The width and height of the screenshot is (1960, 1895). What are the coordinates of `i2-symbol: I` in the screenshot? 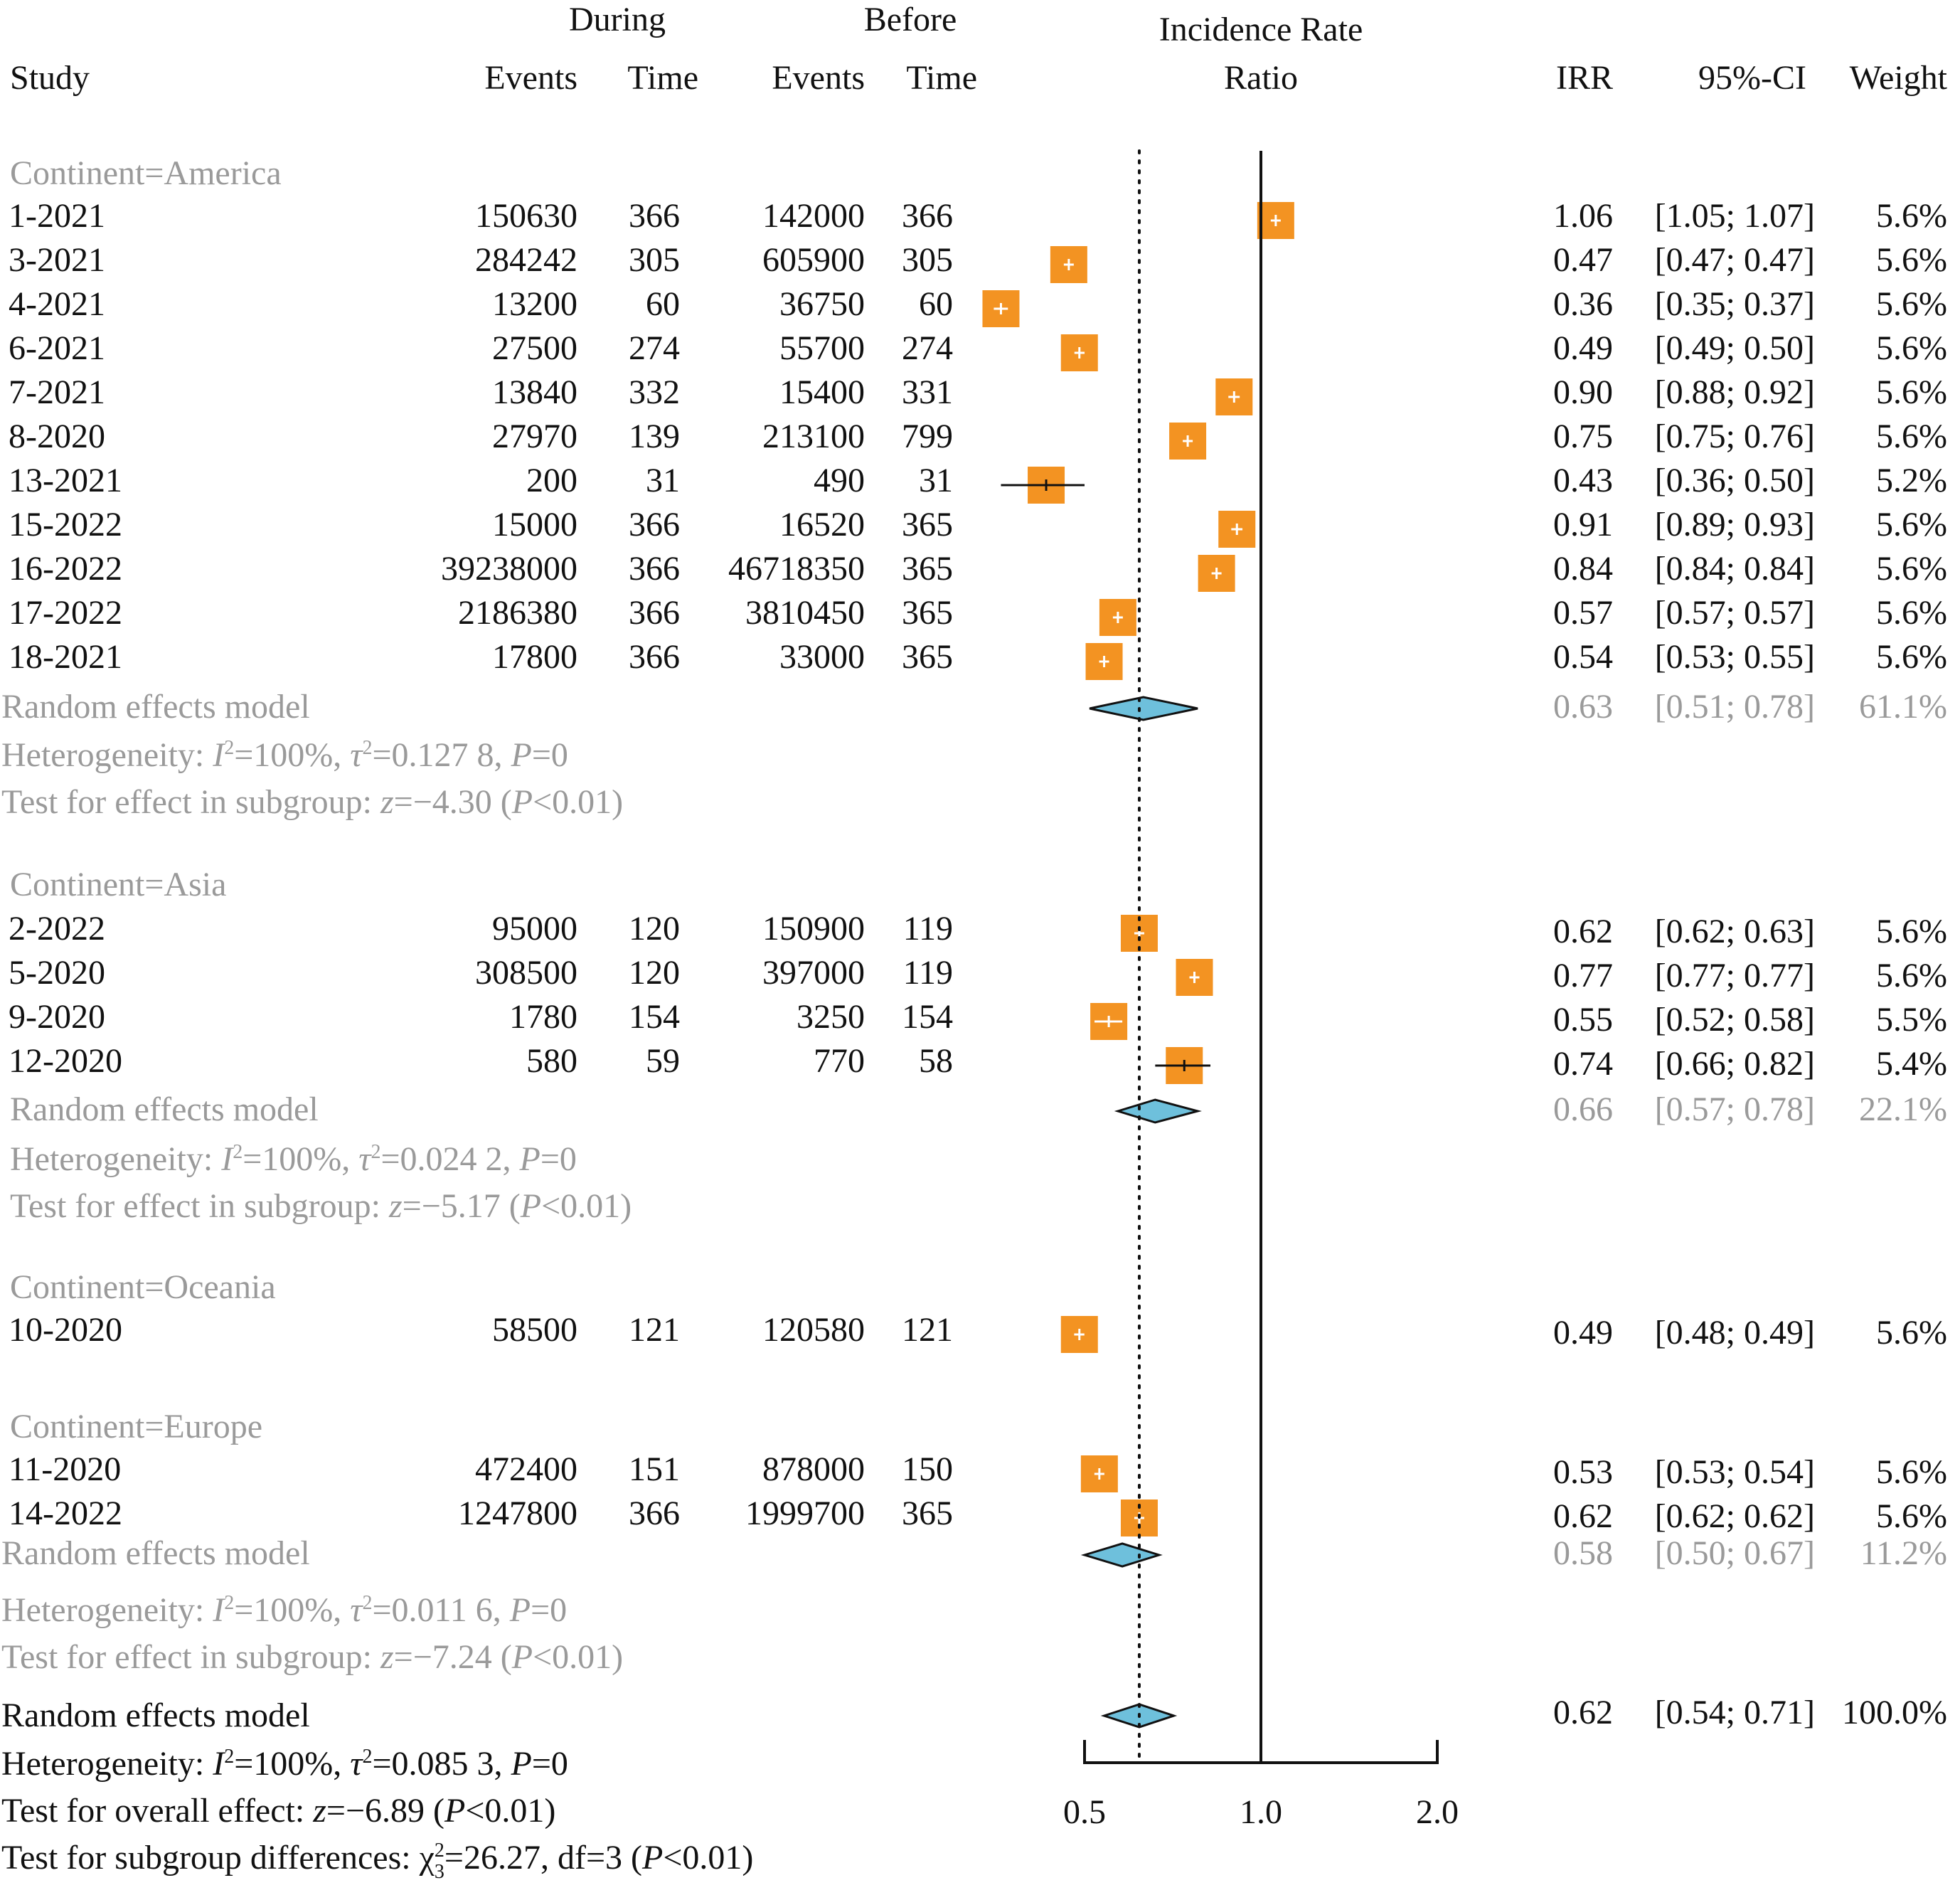 It's located at (227, 1159).